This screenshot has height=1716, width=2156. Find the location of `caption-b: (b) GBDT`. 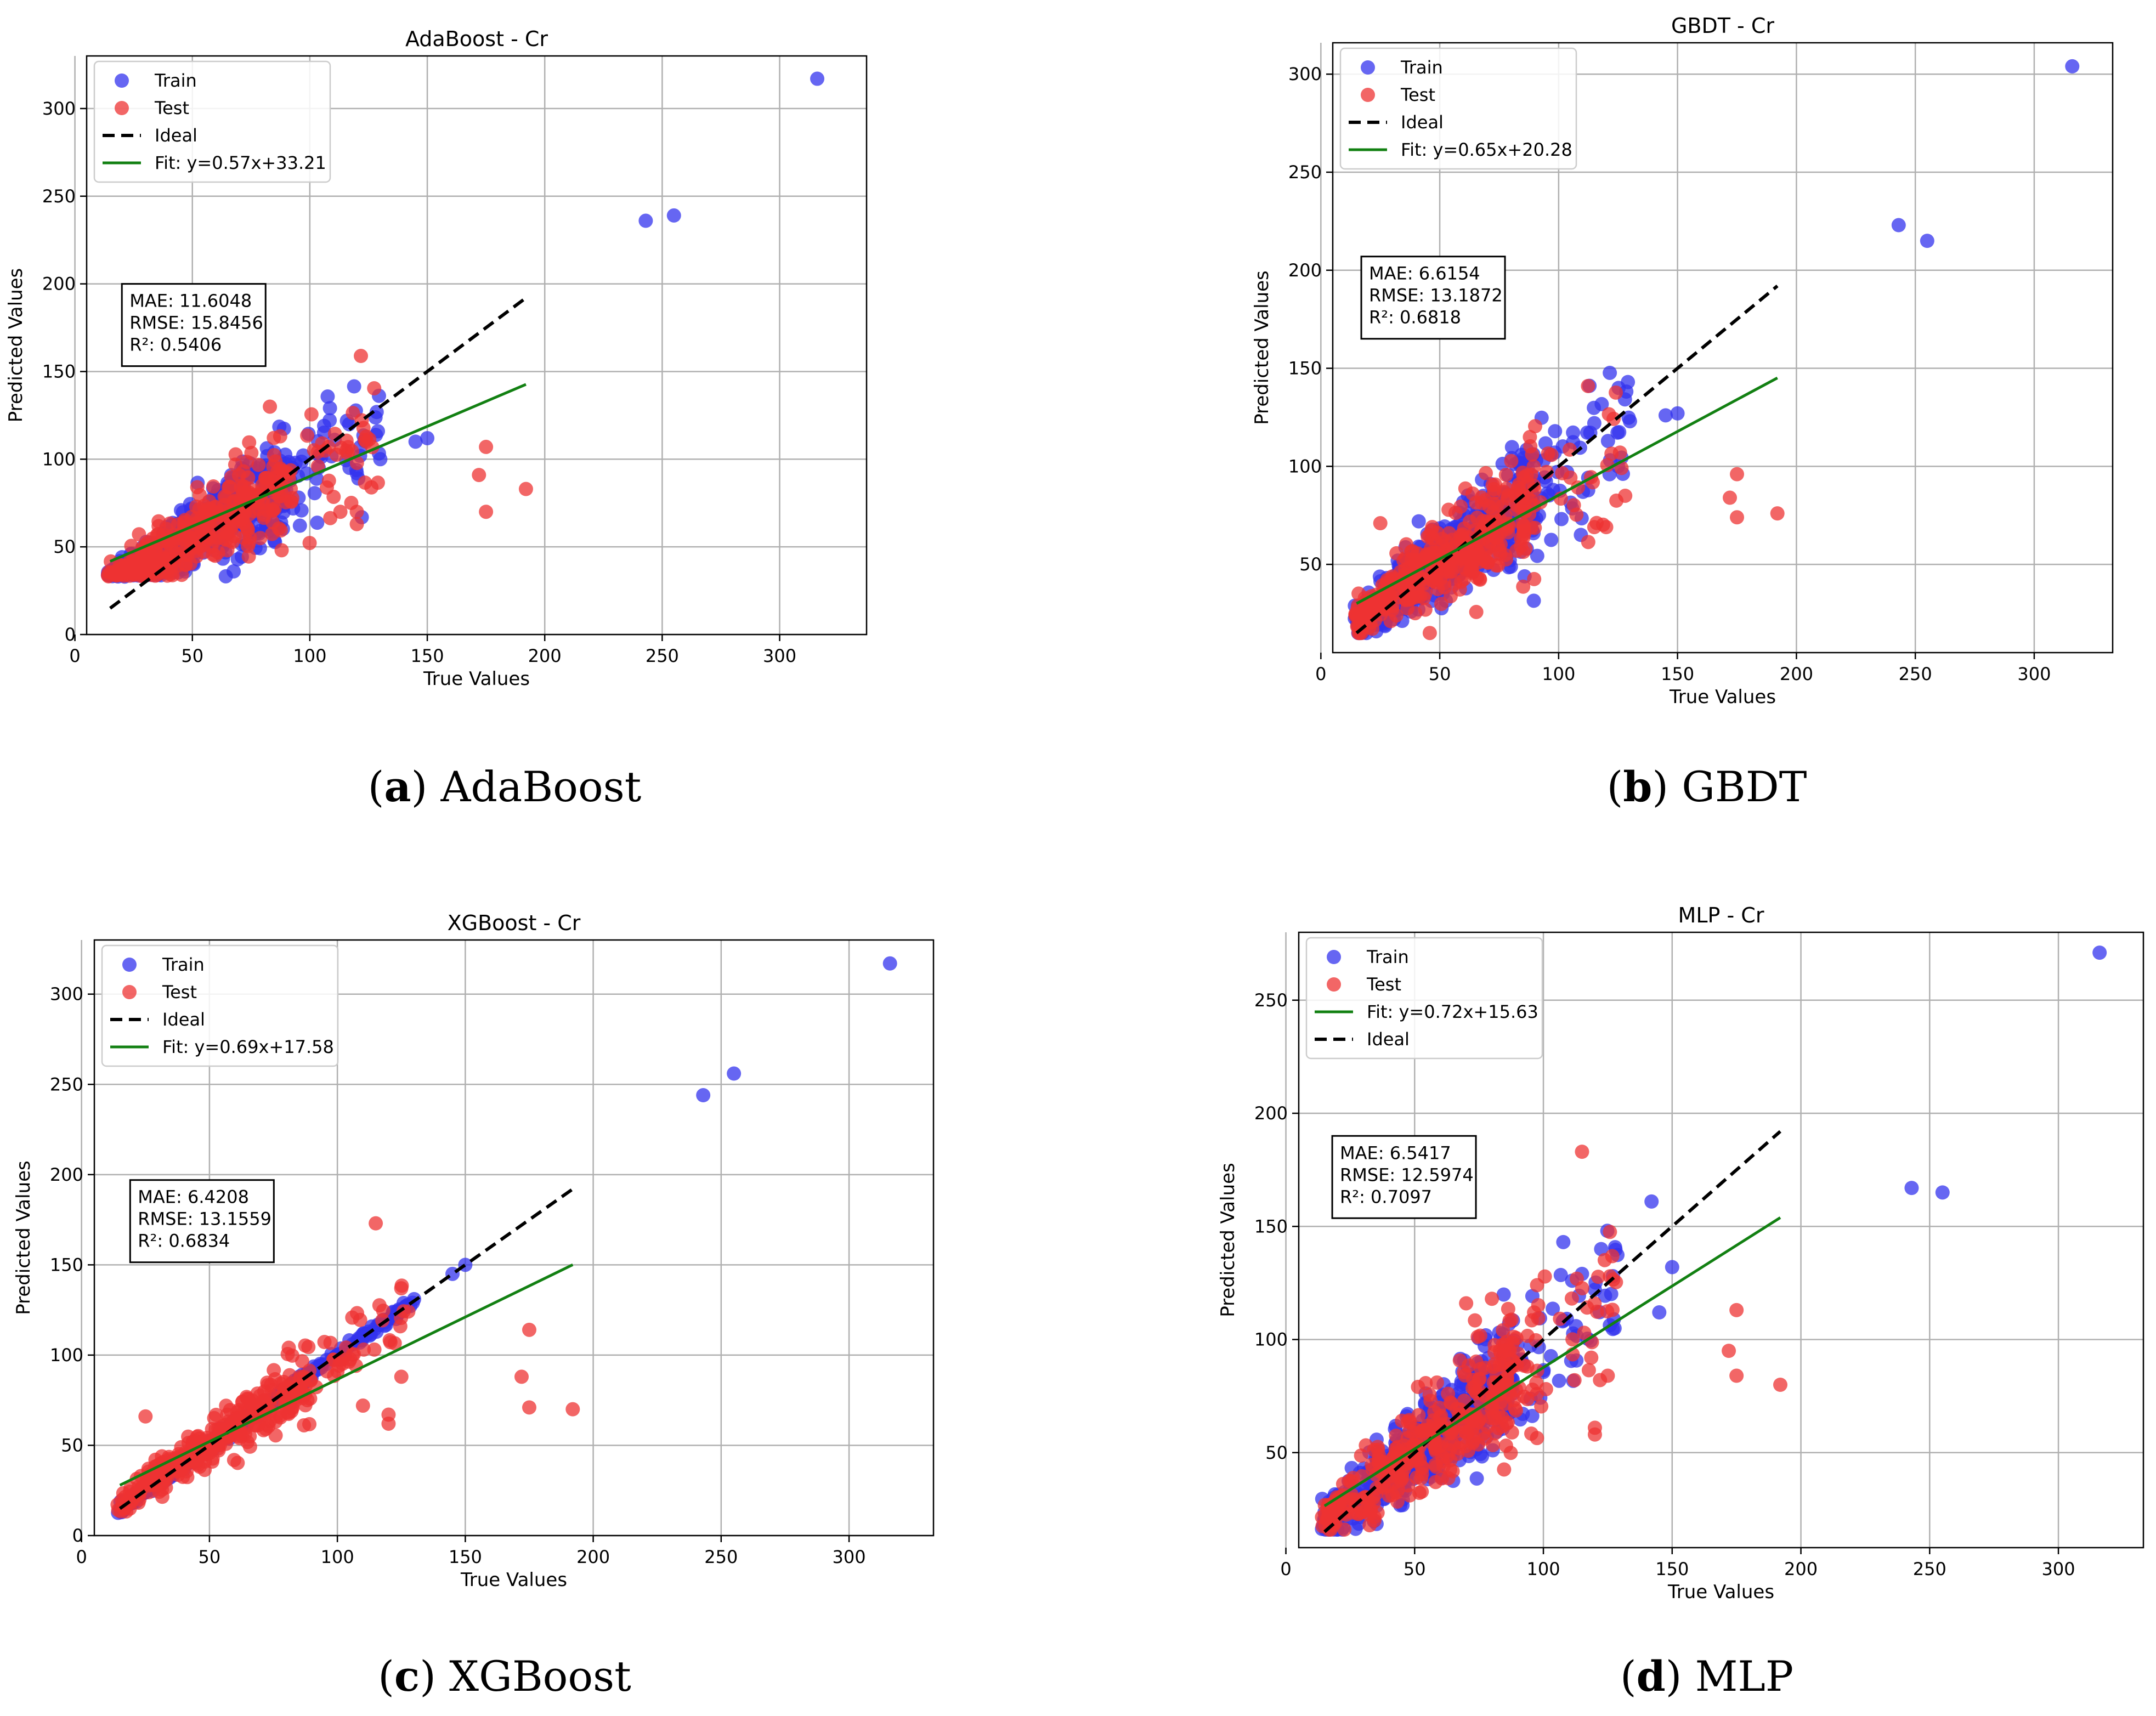

caption-b: (b) GBDT is located at coordinates (1706, 786).